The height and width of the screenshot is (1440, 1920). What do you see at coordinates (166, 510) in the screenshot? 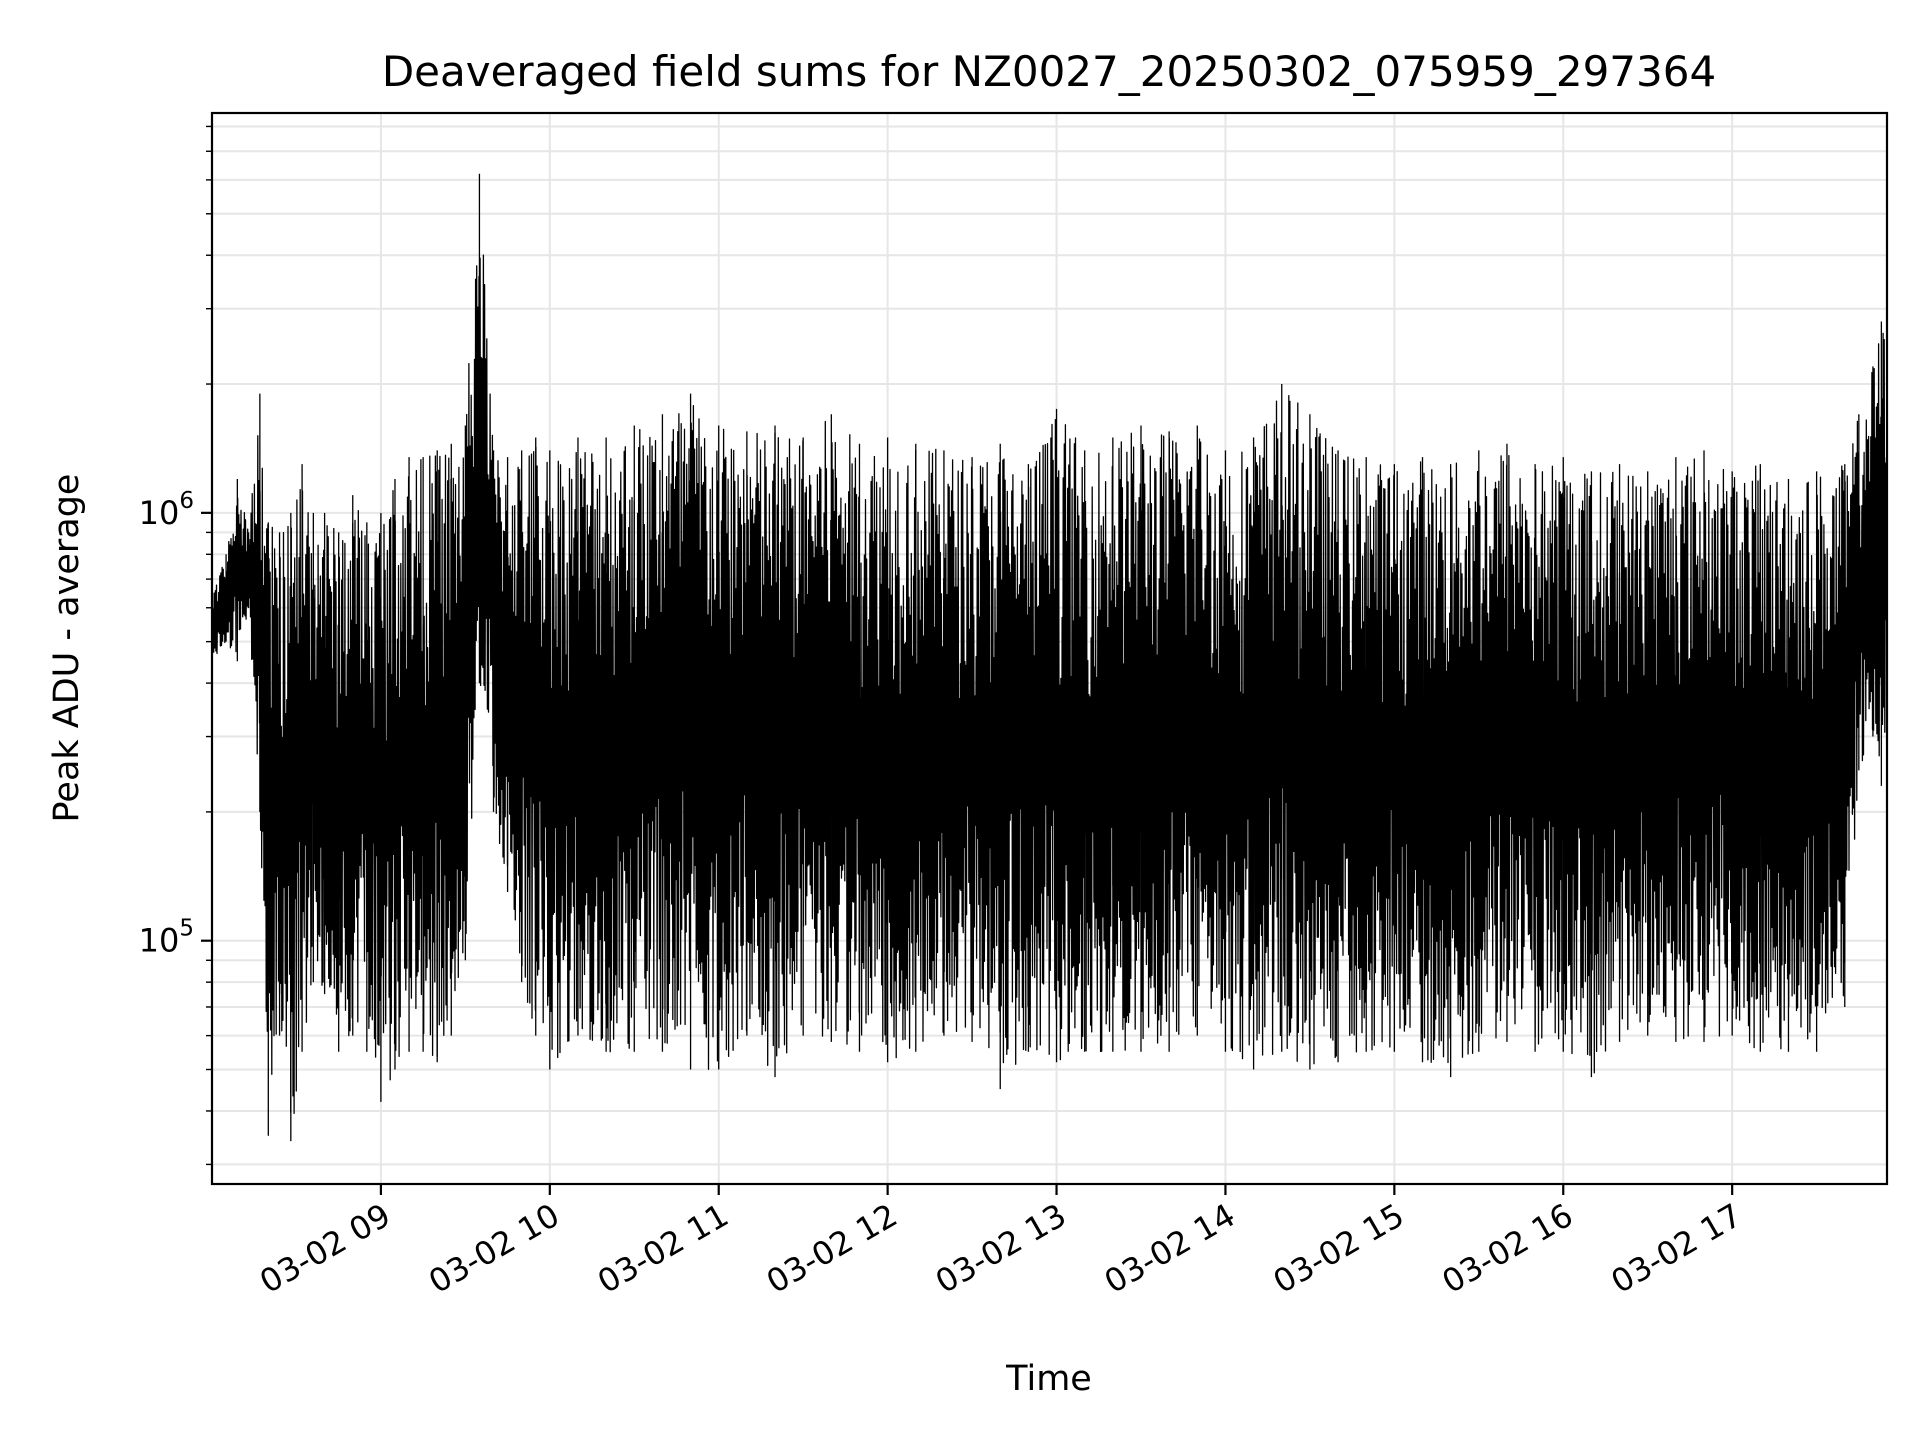
I see `y-tick-label: 10⁶` at bounding box center [166, 510].